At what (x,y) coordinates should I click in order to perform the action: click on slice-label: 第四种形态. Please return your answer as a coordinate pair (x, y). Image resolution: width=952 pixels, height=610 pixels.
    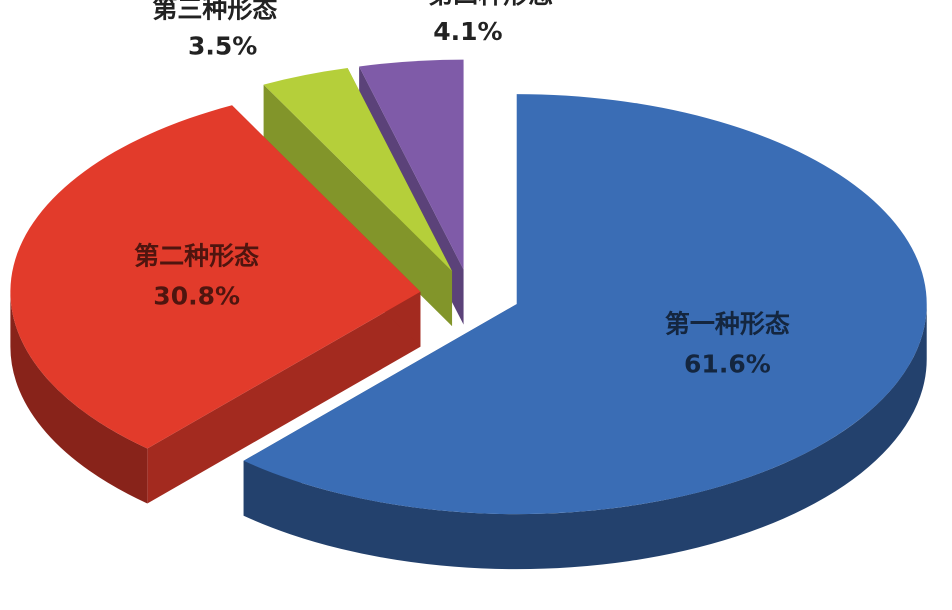
    Looking at the image, I should click on (490, 4).